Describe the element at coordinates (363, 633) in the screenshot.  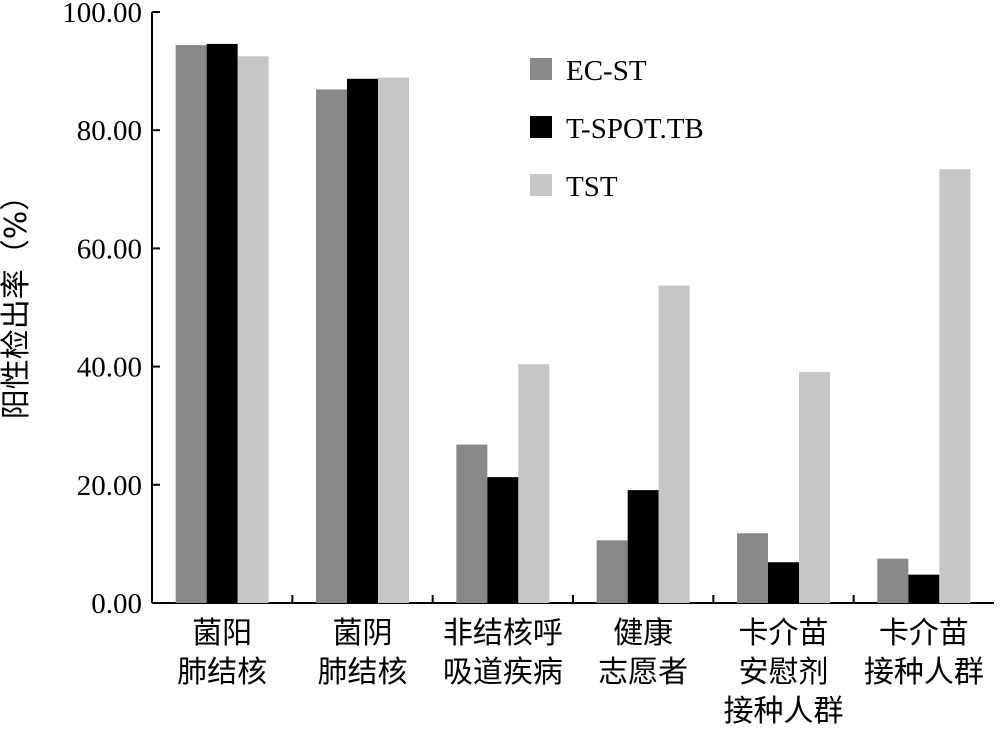
I see `category-label: 菌阴` at that location.